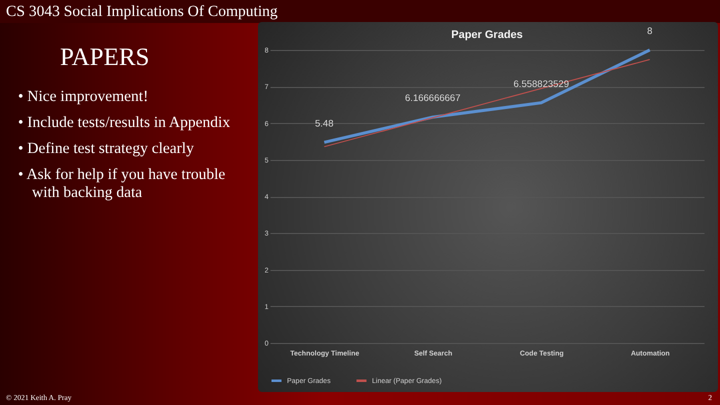 Image resolution: width=720 pixels, height=405 pixels. I want to click on text: CS 3043 Social Implications Of Computing, so click(360, 11).